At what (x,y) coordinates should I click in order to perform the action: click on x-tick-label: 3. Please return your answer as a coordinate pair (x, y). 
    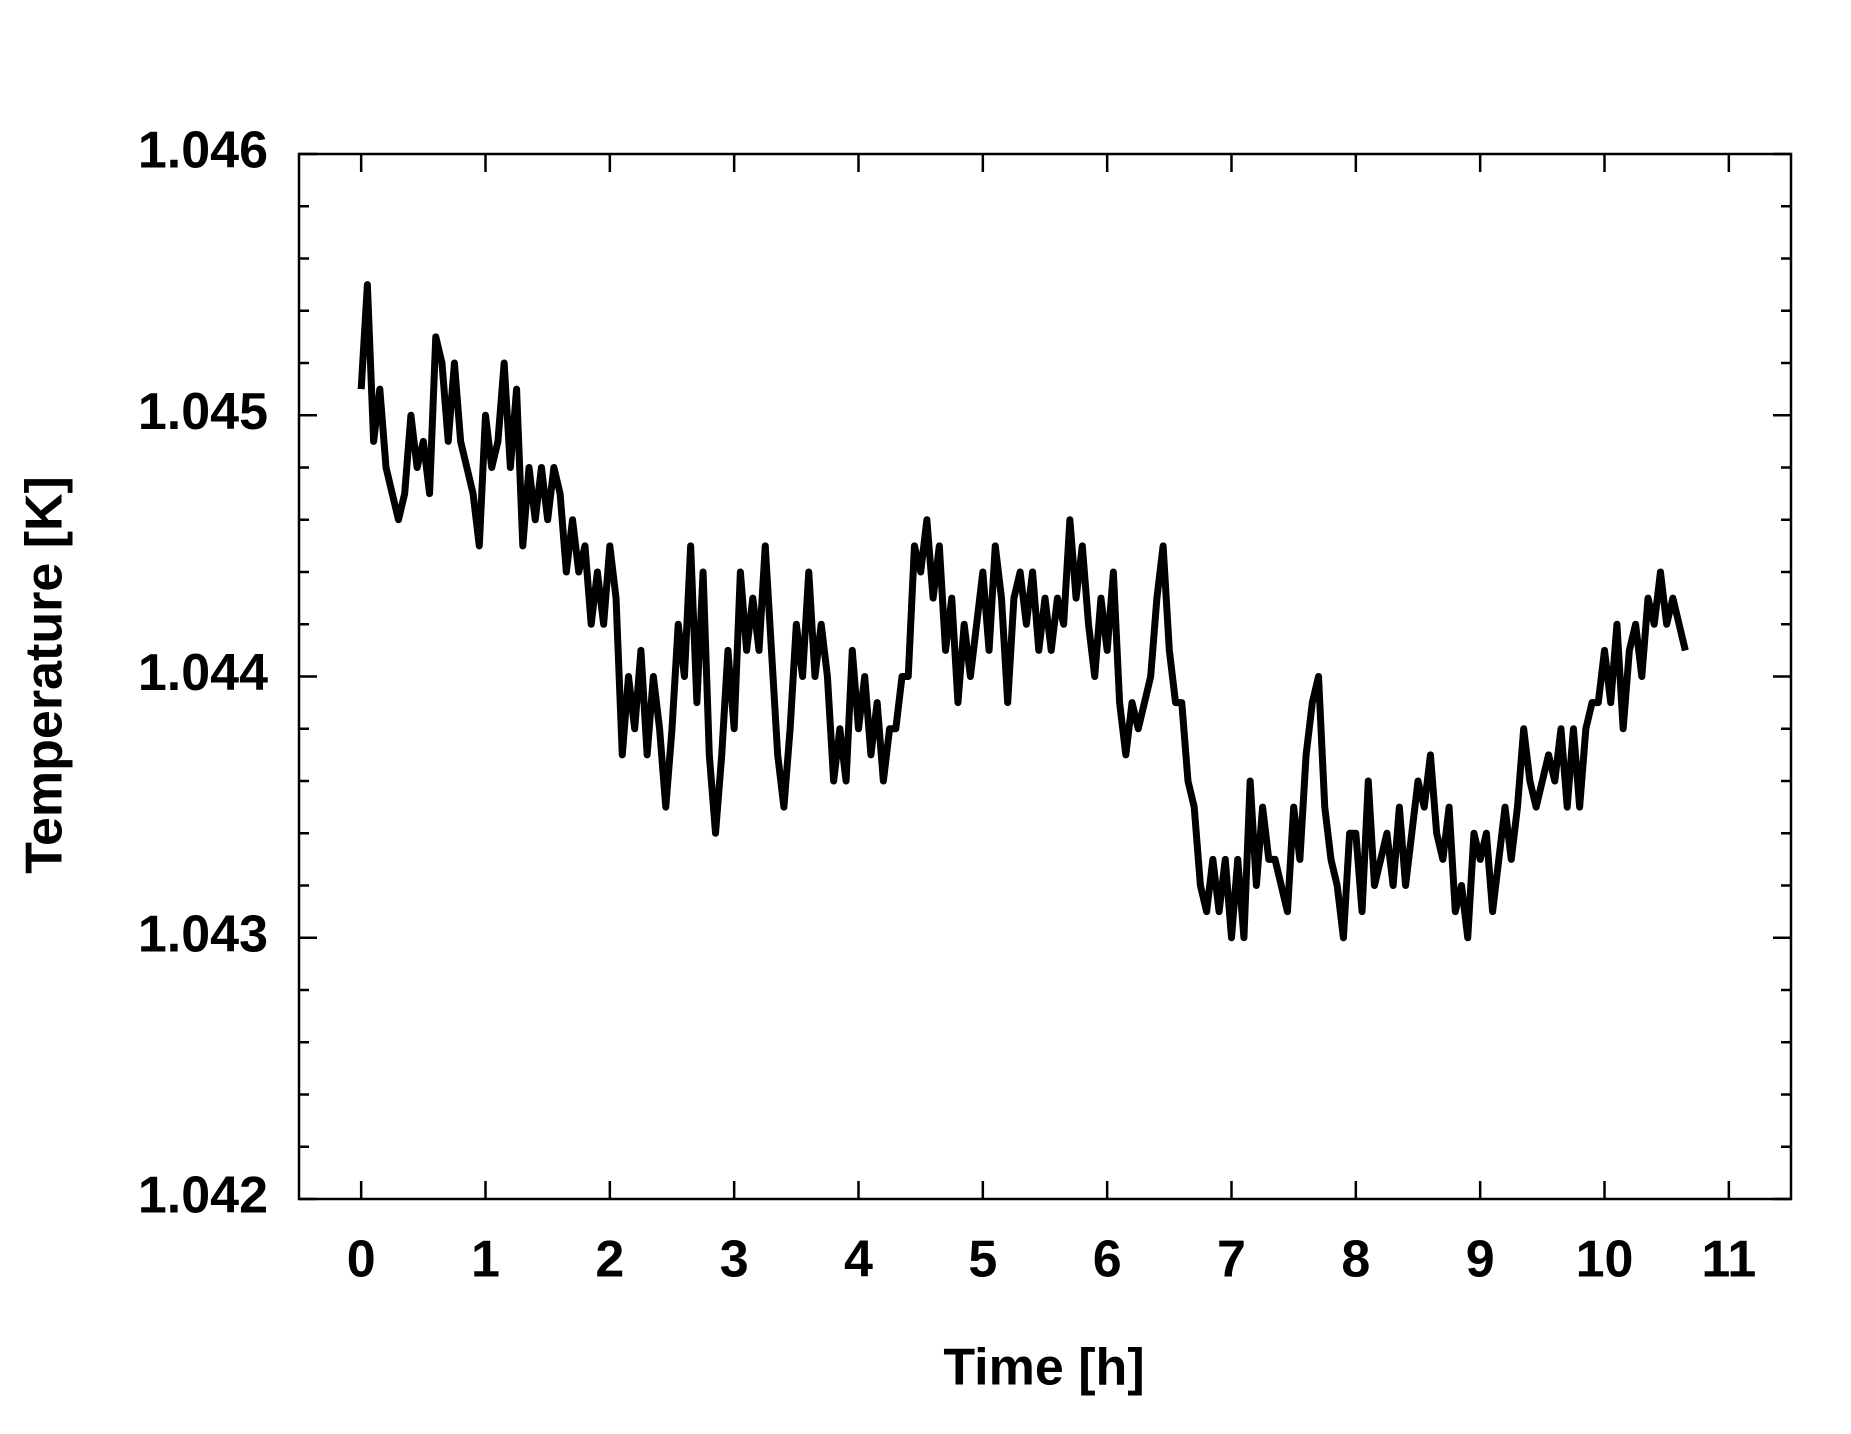
    Looking at the image, I should click on (734, 1260).